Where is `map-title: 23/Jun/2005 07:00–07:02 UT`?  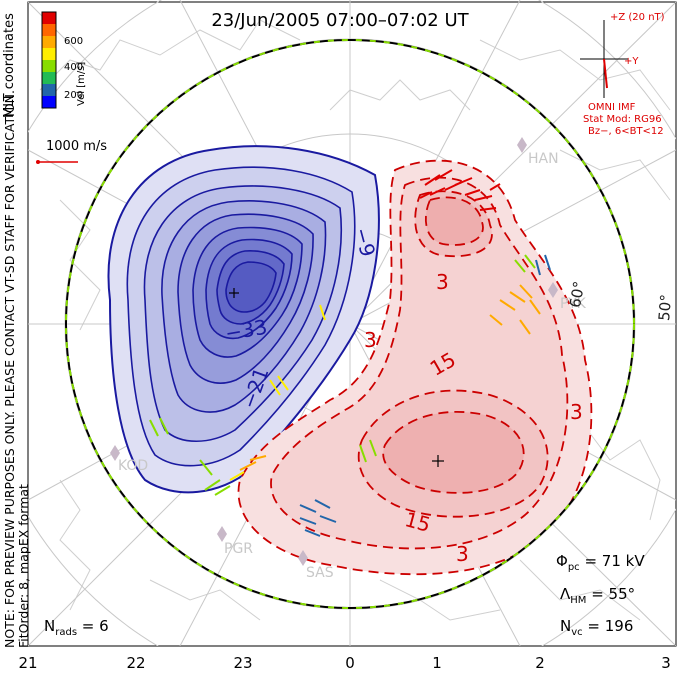 map-title: 23/Jun/2005 07:00–07:02 UT is located at coordinates (340, 20).